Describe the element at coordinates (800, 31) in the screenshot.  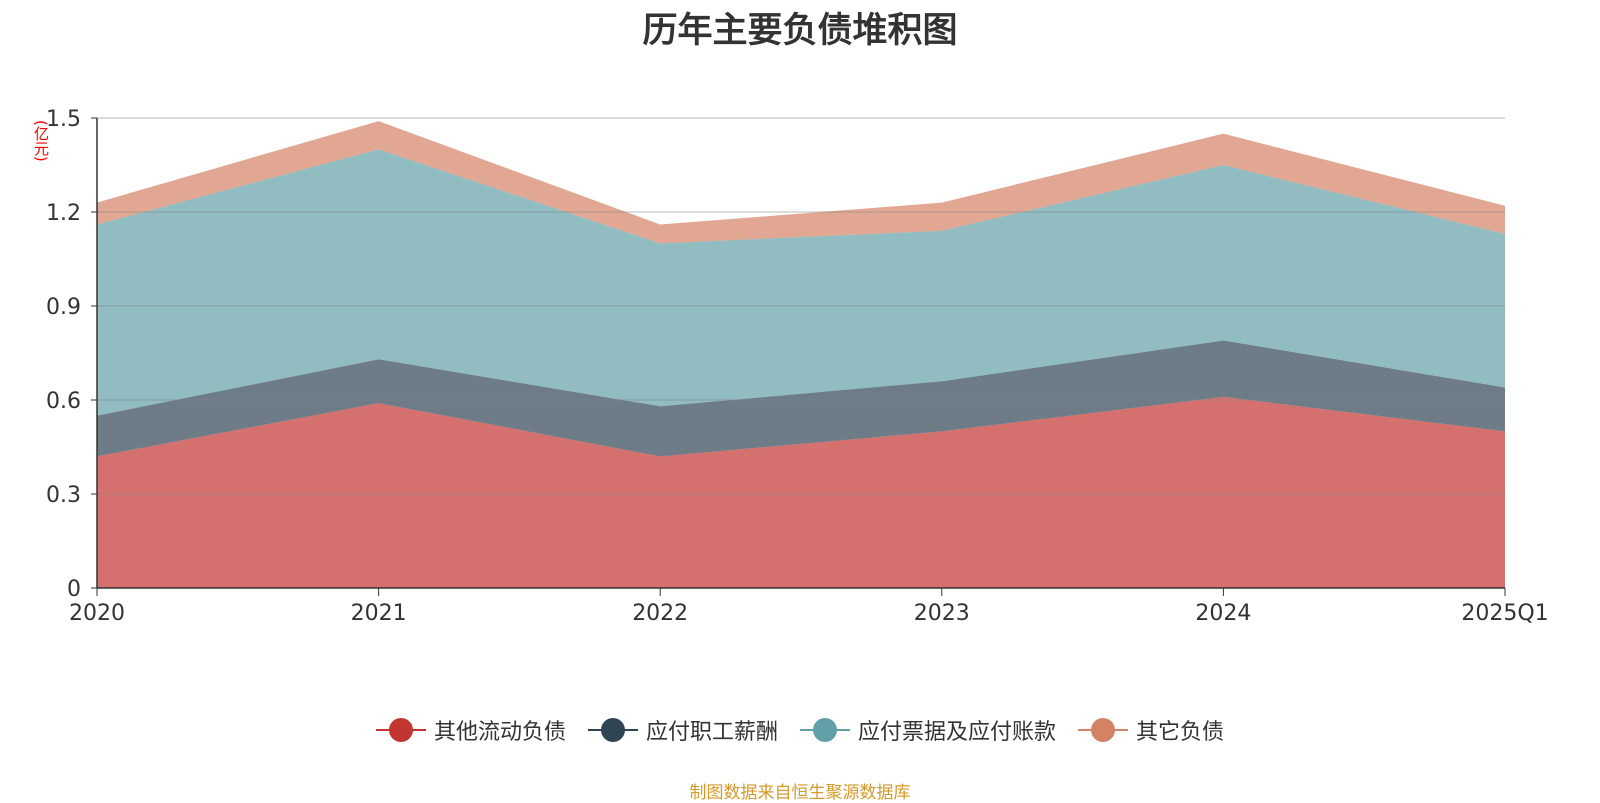
I see `chart-title: 历年主要负债堆积图` at that location.